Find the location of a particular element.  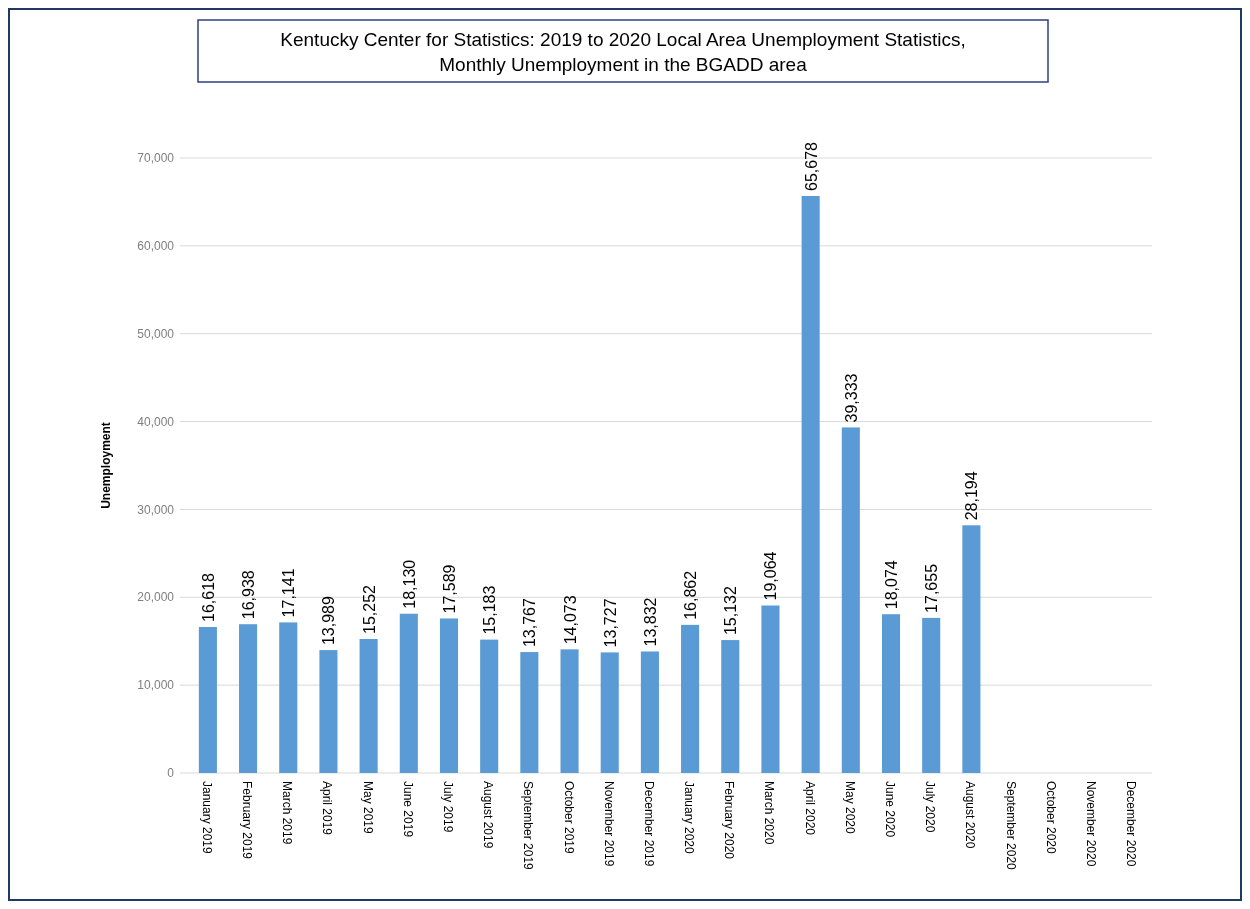

x-tick-label: September 2020 is located at coordinates (1010, 826).